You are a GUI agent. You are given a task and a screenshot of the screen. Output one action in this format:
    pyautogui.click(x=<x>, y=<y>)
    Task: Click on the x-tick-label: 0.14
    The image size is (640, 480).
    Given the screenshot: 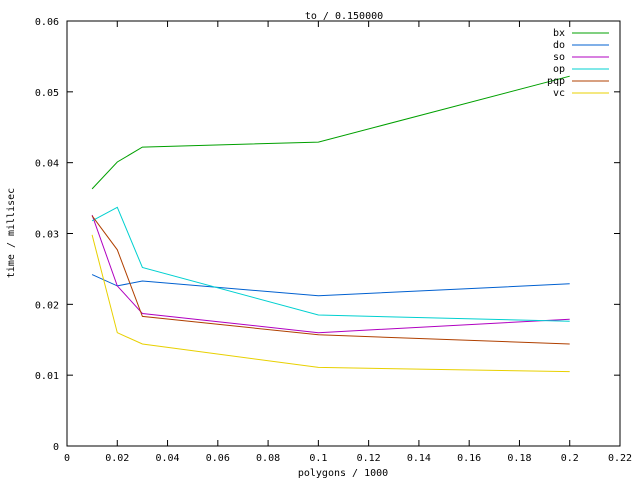 What is the action you would take?
    pyautogui.click(x=419, y=458)
    